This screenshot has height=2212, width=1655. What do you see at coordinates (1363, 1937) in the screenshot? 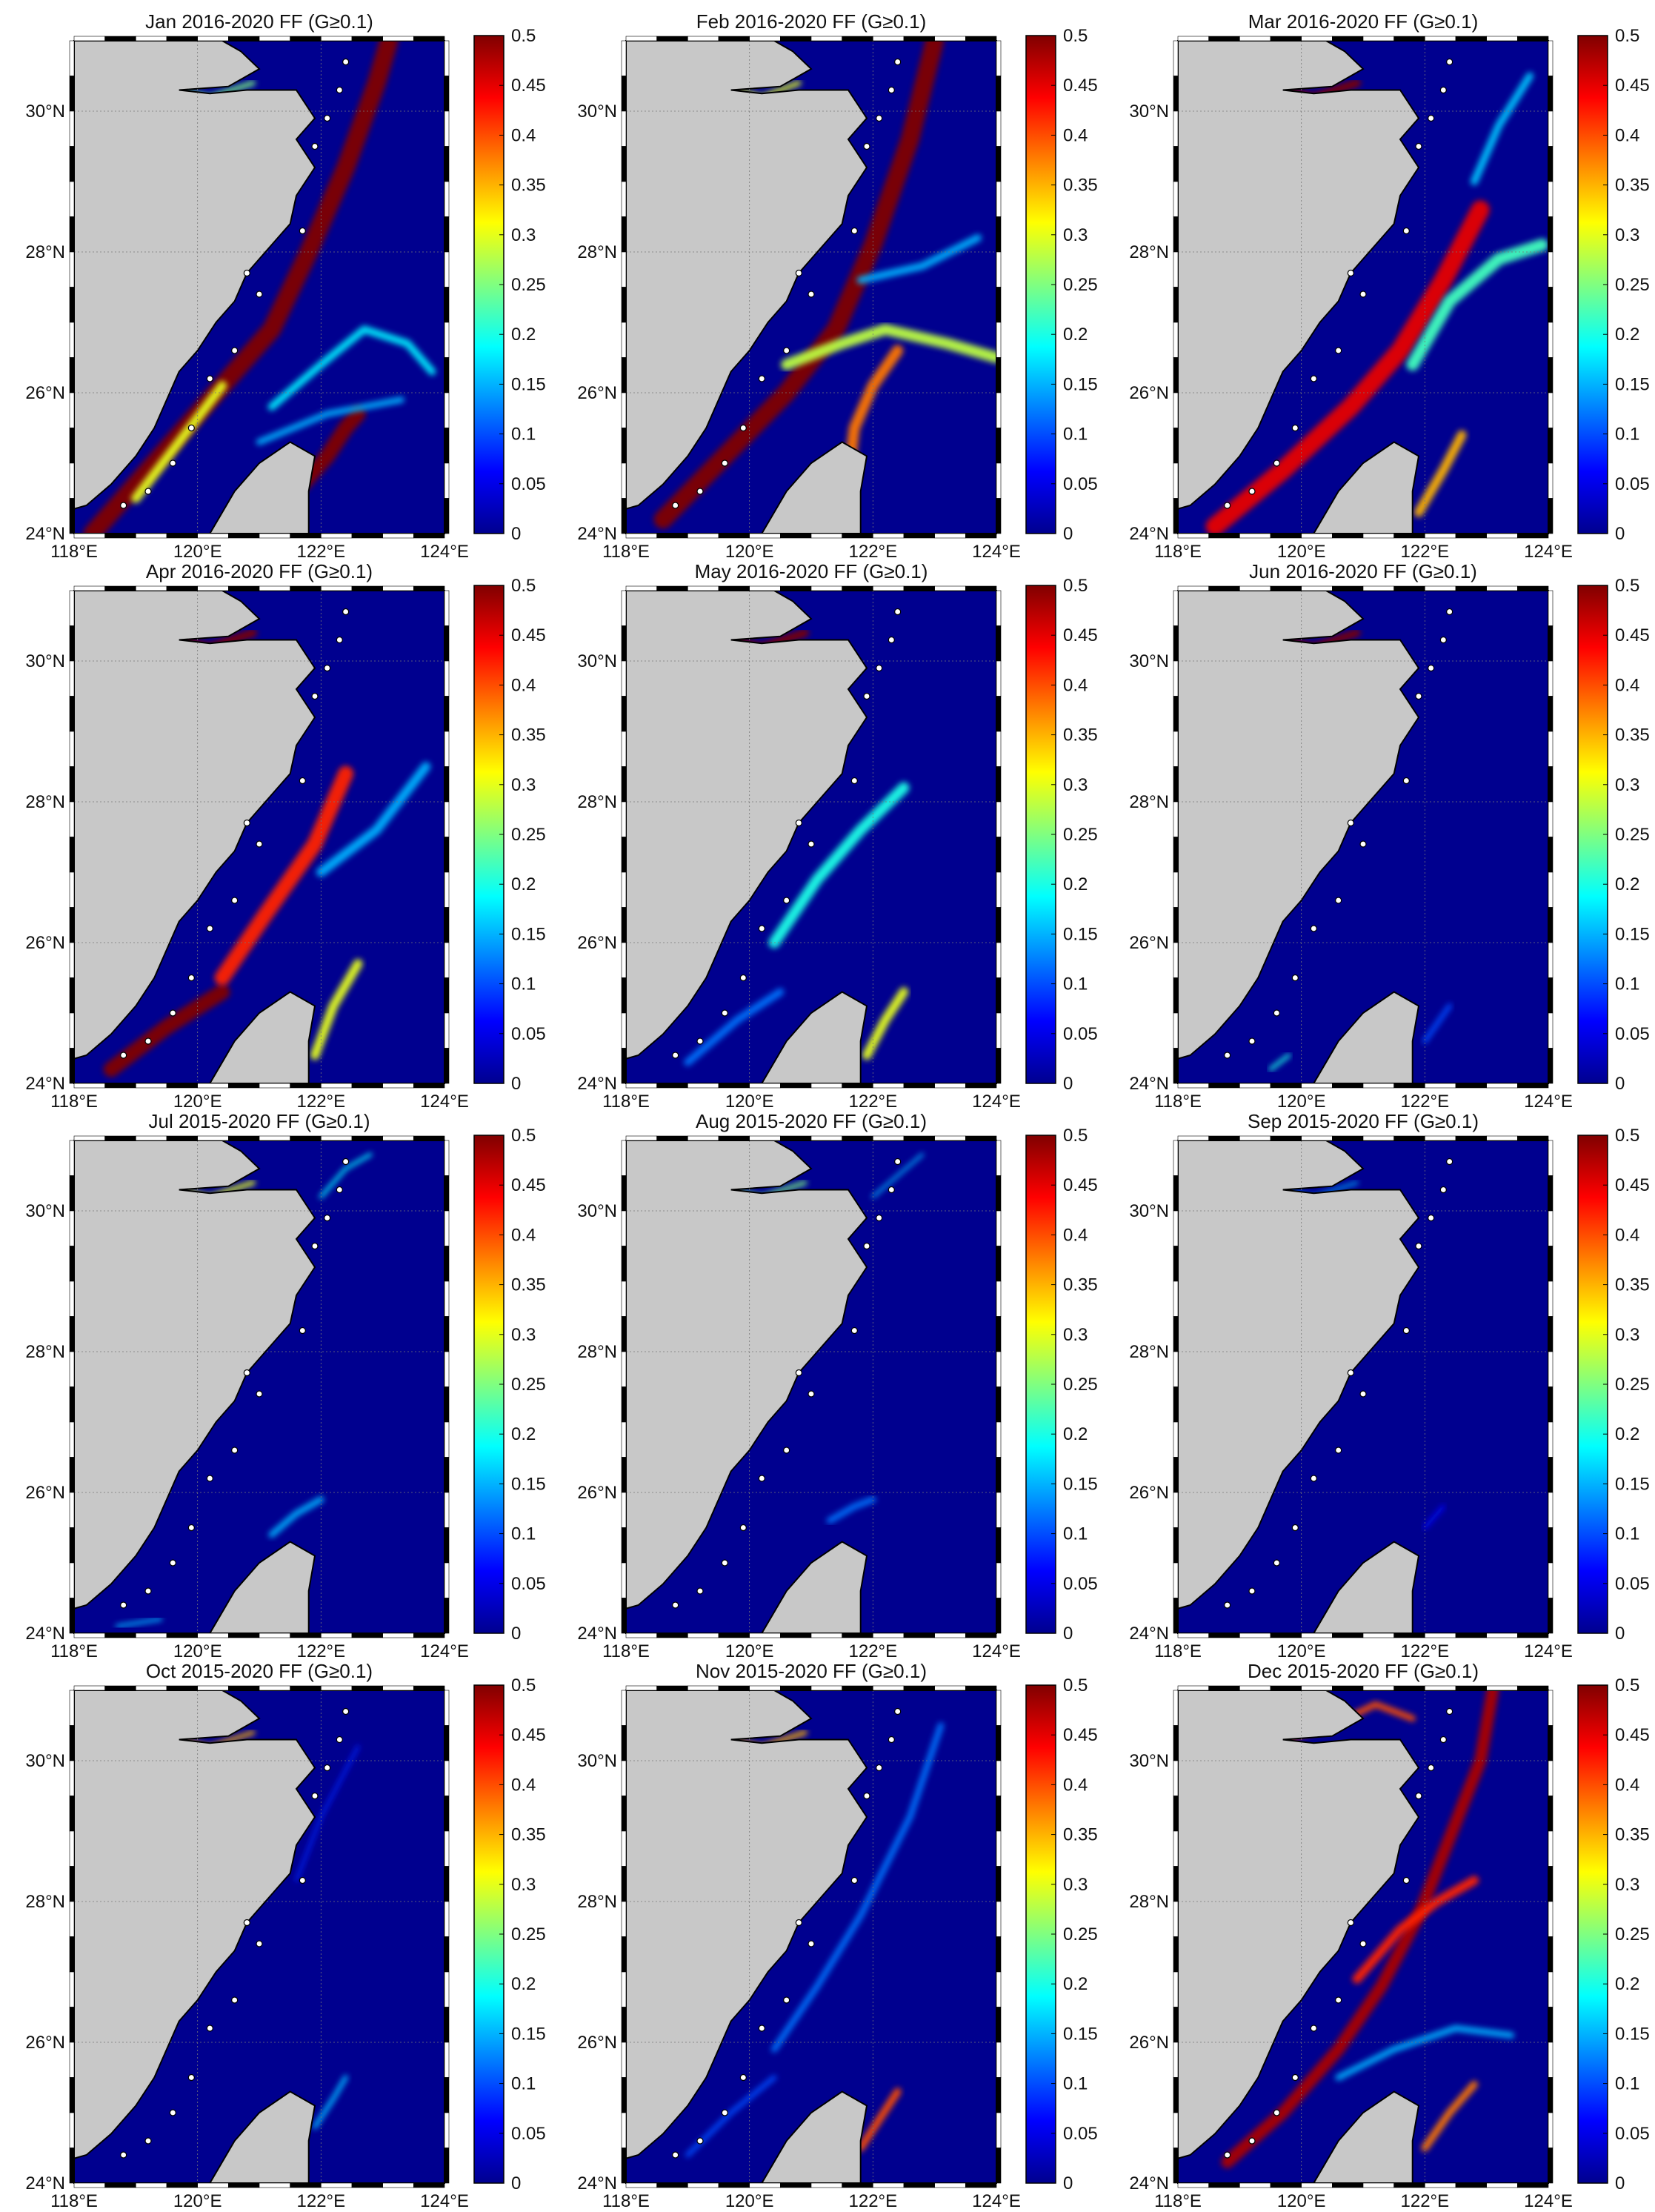
I see `map-area` at bounding box center [1363, 1937].